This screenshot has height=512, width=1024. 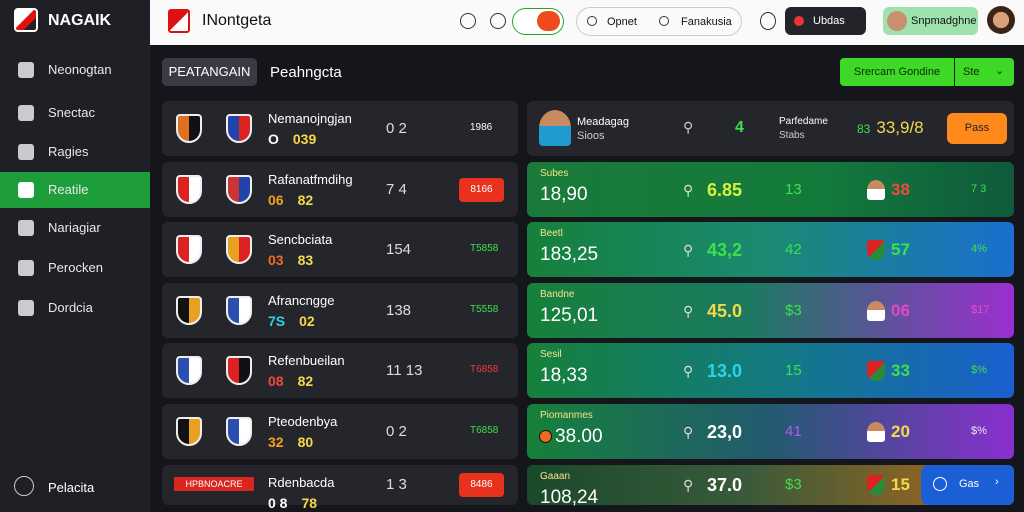 I want to click on odds-c: 06, so click(x=900, y=310).